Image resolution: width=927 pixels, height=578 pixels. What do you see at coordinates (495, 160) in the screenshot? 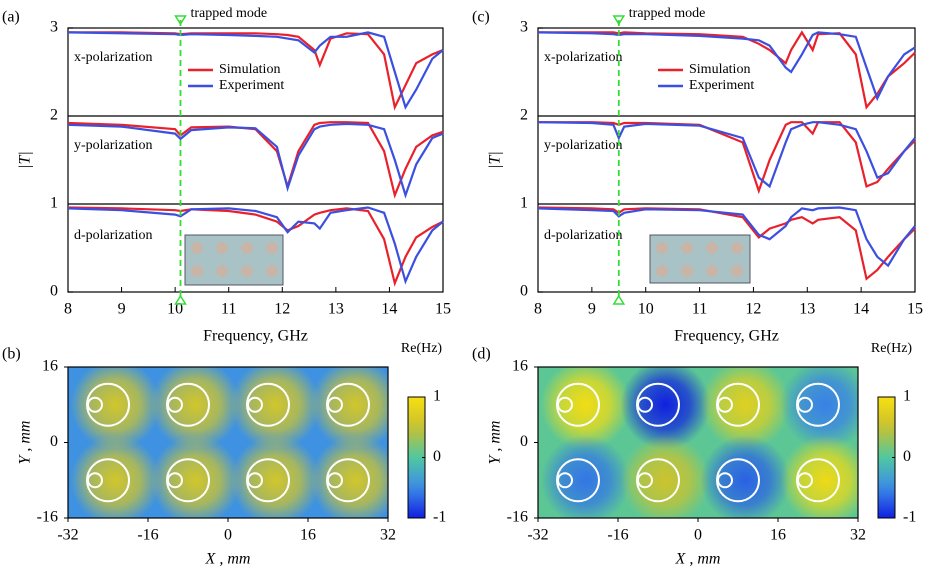
I see `y-axis-label: |T|` at bounding box center [495, 160].